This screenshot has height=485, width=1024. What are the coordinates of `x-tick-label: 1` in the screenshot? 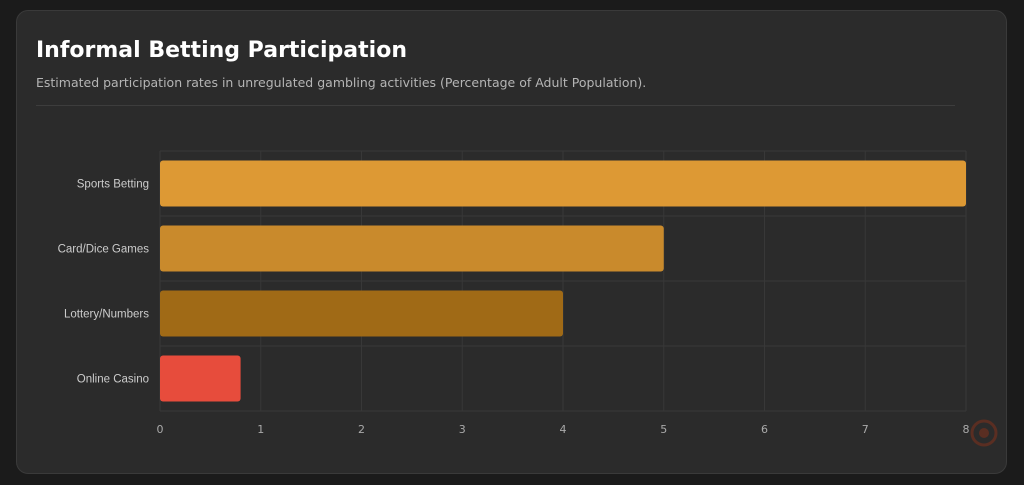 It's located at (260, 429).